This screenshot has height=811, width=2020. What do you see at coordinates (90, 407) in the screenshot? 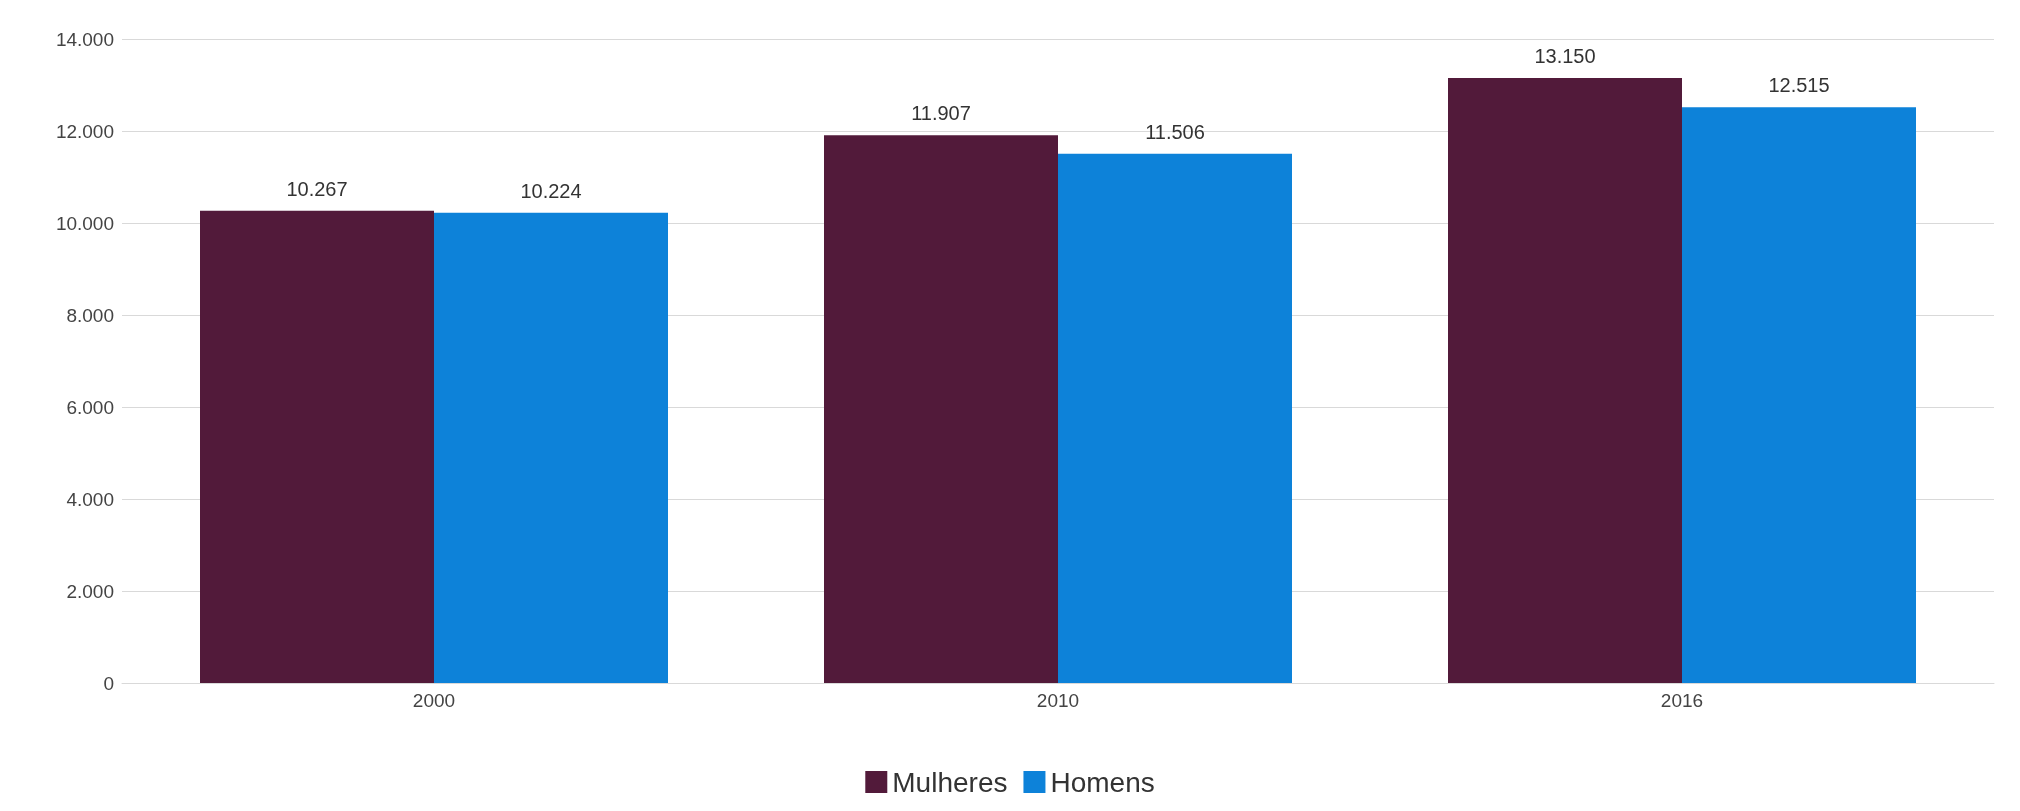
I see `y-tick-label: 6.000` at bounding box center [90, 407].